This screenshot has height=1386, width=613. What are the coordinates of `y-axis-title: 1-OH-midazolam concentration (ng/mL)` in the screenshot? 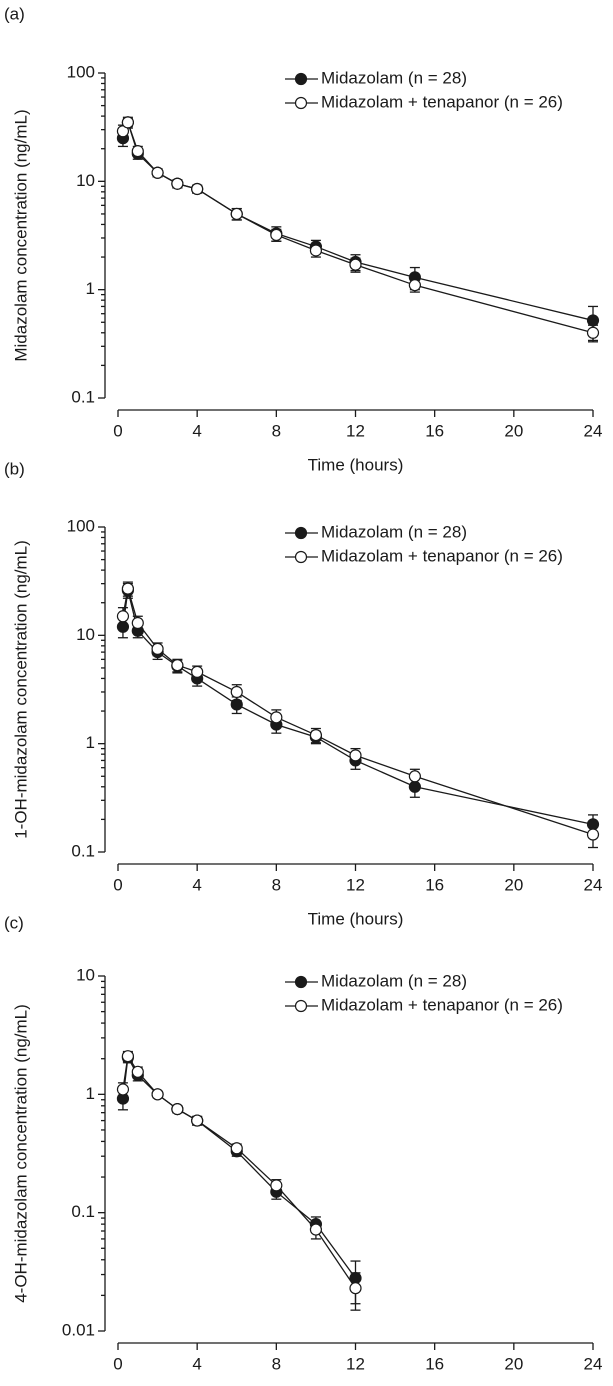 It's located at (20, 689).